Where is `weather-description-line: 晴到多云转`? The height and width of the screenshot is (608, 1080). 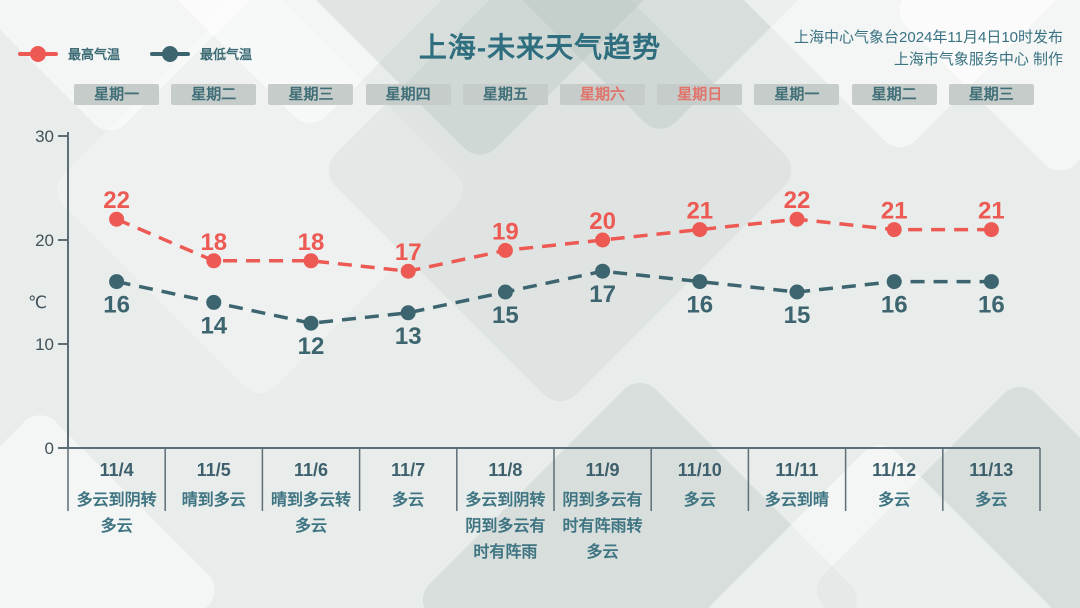
weather-description-line: 晴到多云转 is located at coordinates (310, 500).